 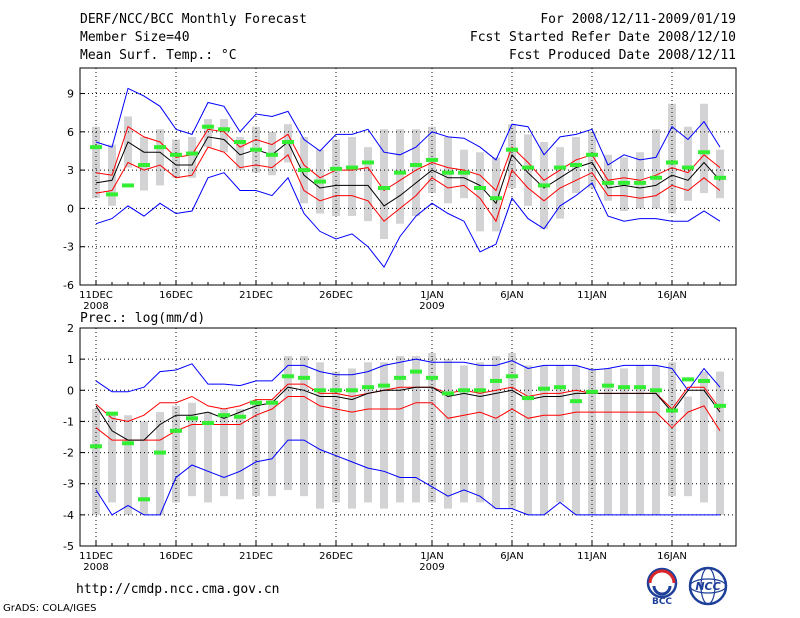 What do you see at coordinates (68, 453) in the screenshot?
I see `y-tick-label: -2` at bounding box center [68, 453].